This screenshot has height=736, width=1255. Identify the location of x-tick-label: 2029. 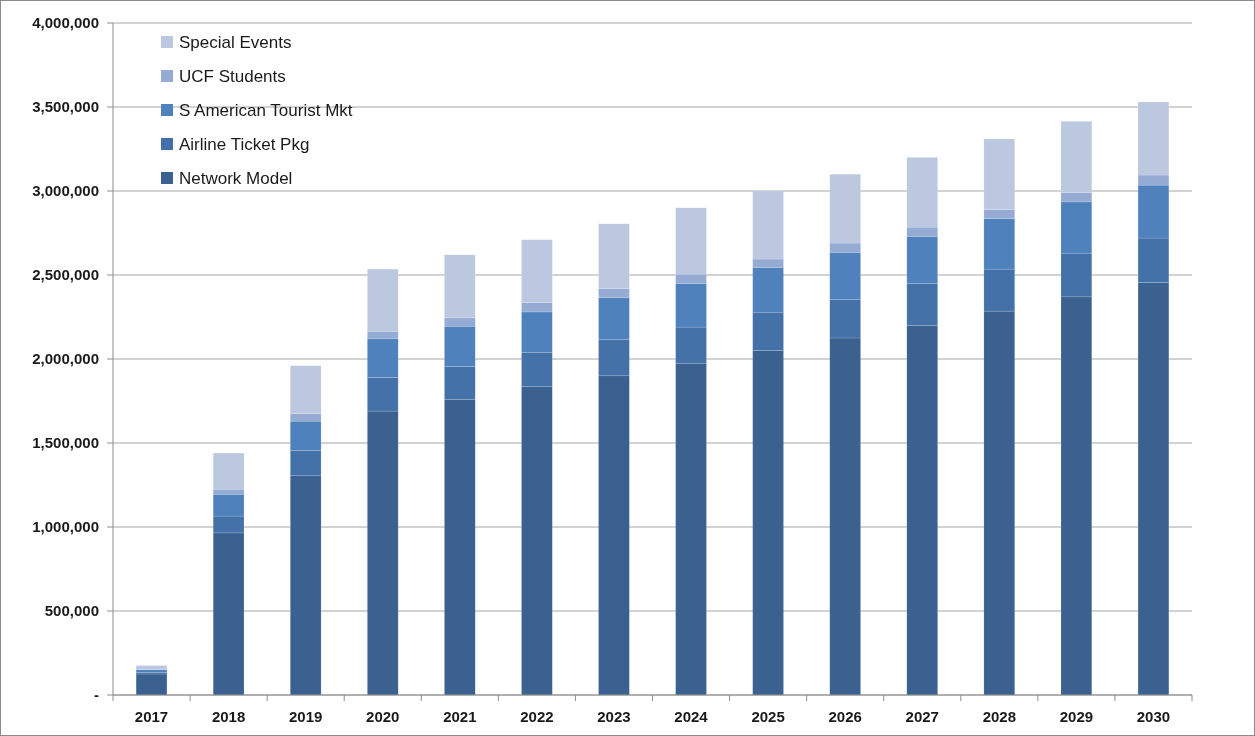
(1076, 716).